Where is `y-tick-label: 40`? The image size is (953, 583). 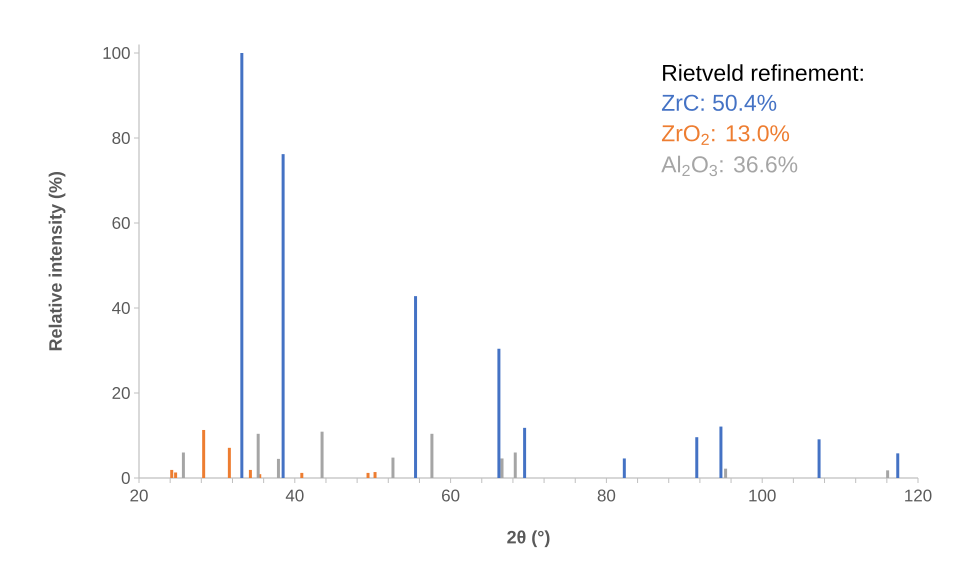 y-tick-label: 40 is located at coordinates (121, 308).